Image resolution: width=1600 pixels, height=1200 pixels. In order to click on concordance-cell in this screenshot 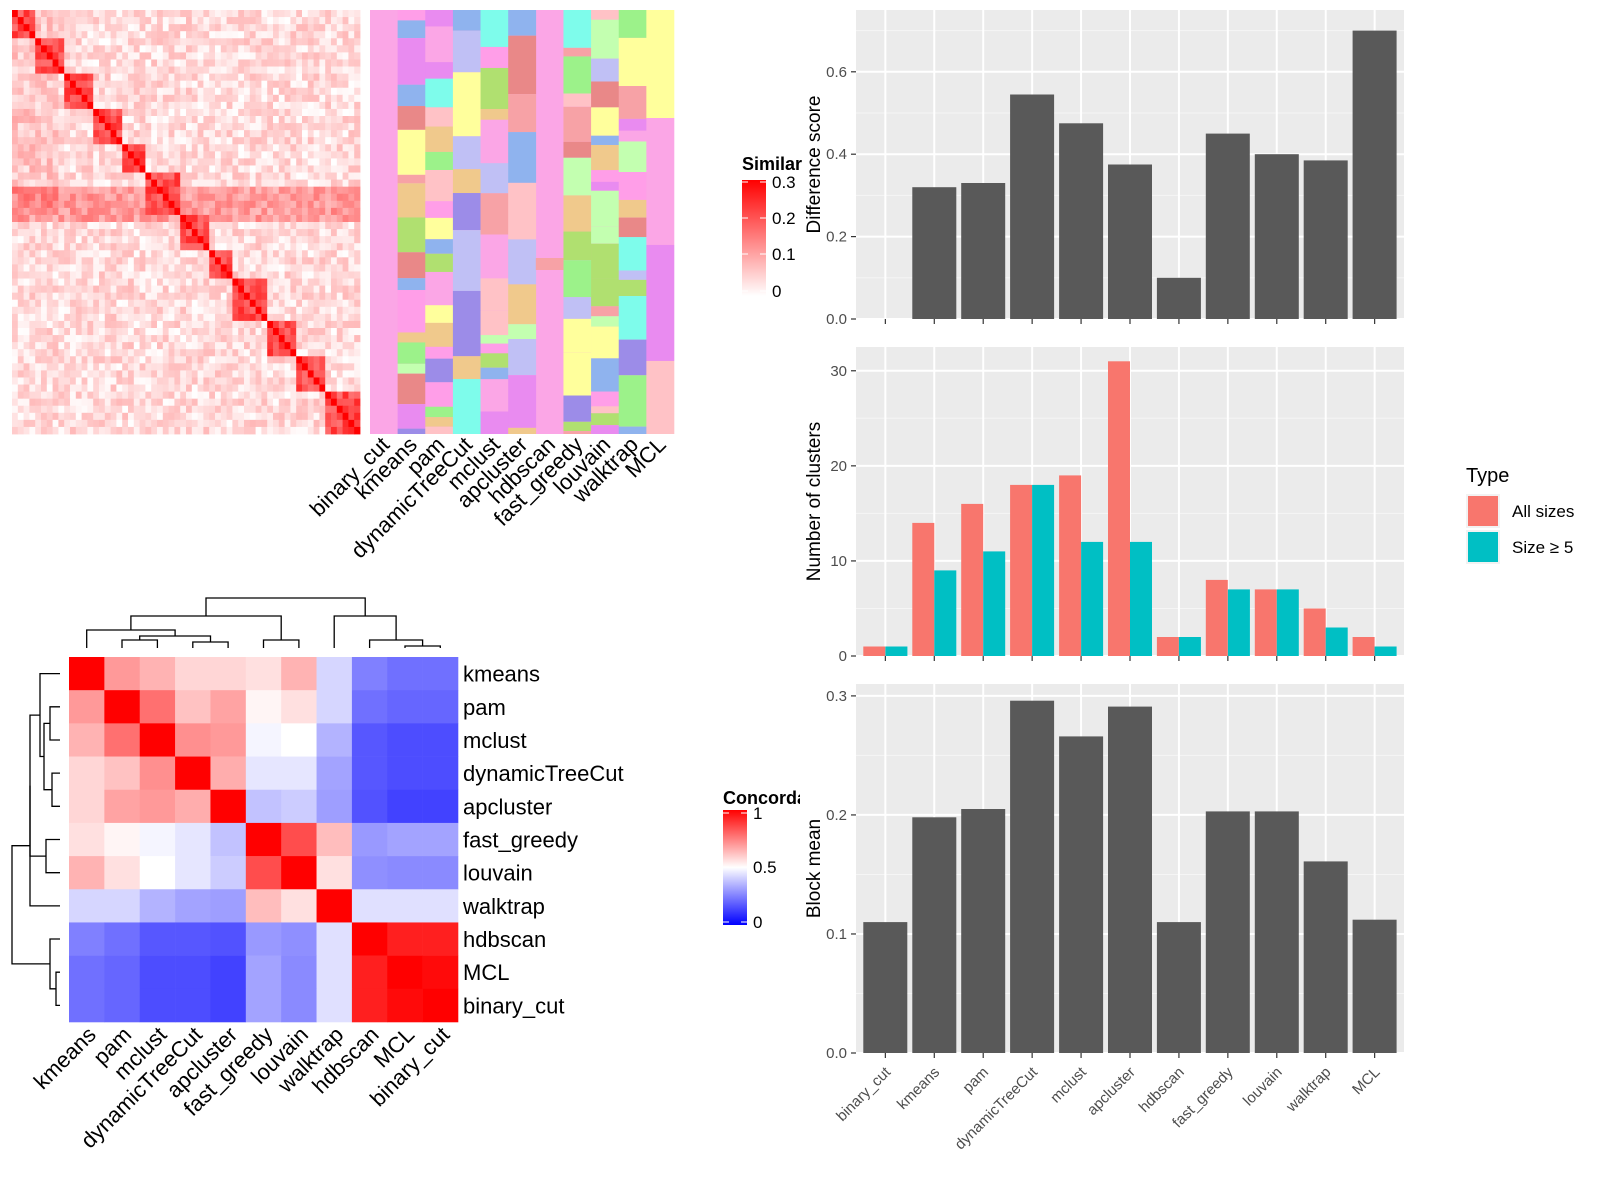, I will do `click(228, 740)`.